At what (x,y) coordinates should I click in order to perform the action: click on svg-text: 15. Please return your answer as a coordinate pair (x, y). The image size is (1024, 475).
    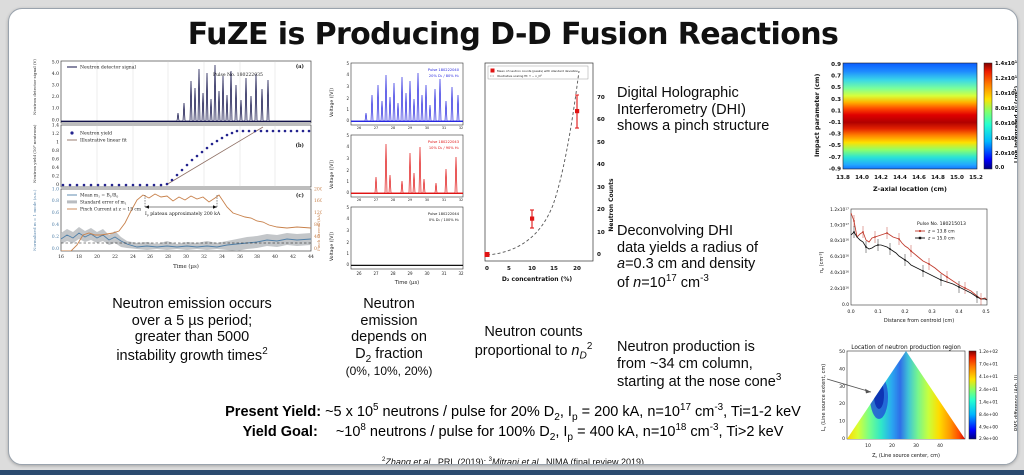
    Looking at the image, I should click on (554, 269).